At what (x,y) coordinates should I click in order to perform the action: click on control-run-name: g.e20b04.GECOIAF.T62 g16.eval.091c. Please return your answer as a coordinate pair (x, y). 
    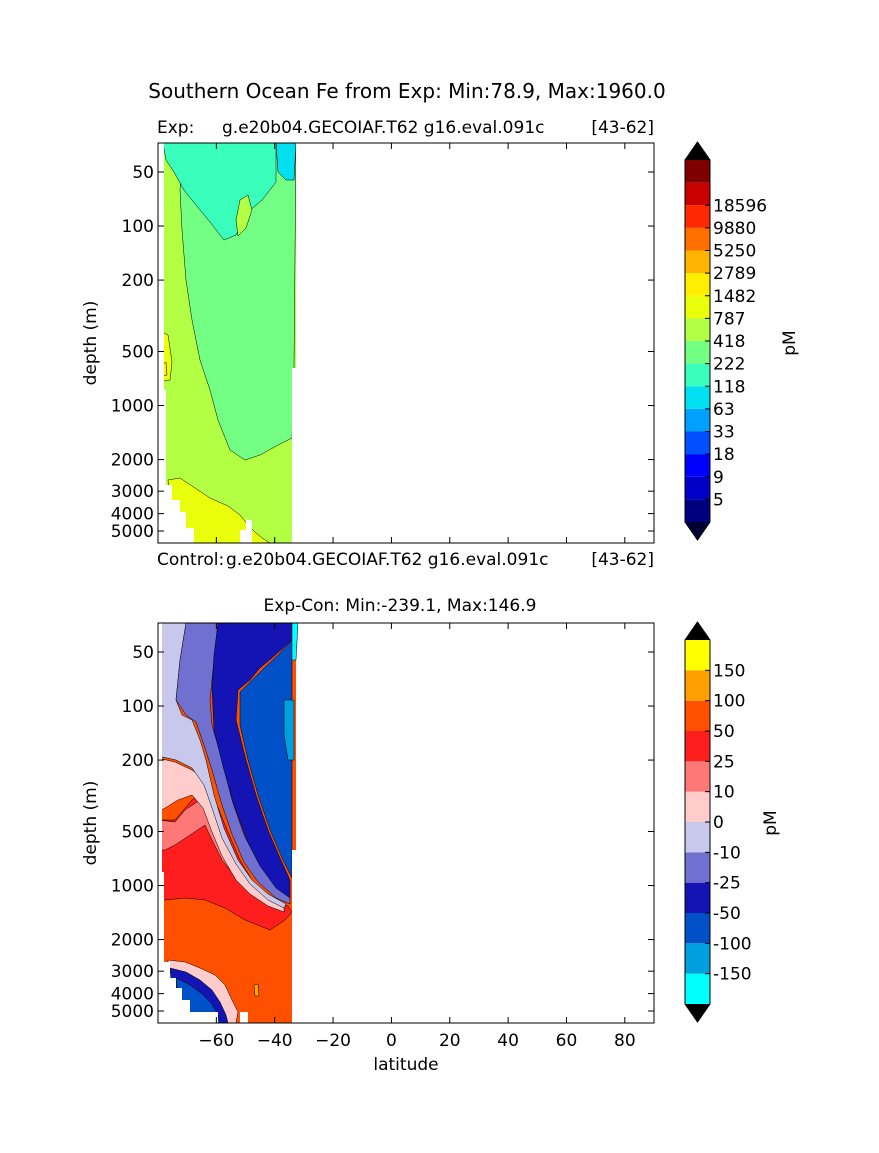
    Looking at the image, I should click on (387, 560).